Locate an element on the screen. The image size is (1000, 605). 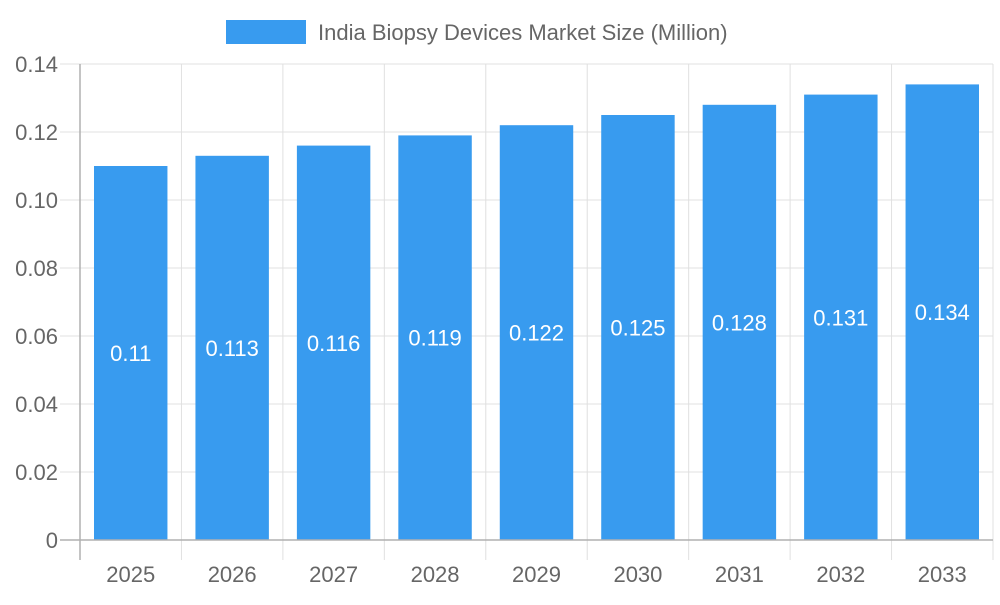
x-tick-label: 2030 is located at coordinates (637, 574).